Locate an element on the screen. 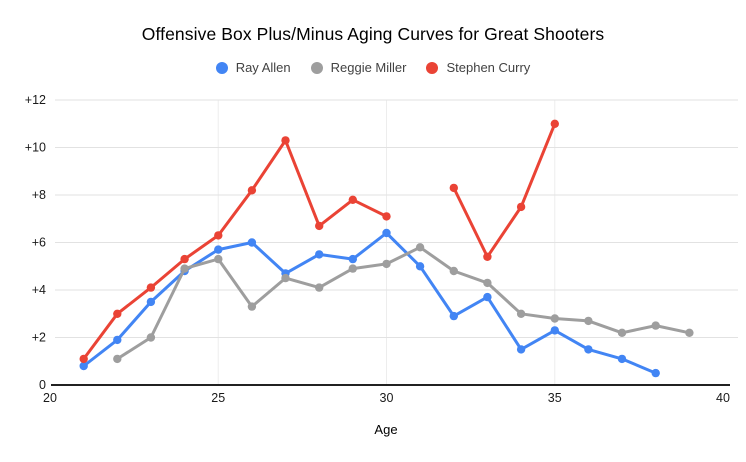 This screenshot has width=746, height=462. legend-item-stephen-curry: Stephen Curry is located at coordinates (478, 67).